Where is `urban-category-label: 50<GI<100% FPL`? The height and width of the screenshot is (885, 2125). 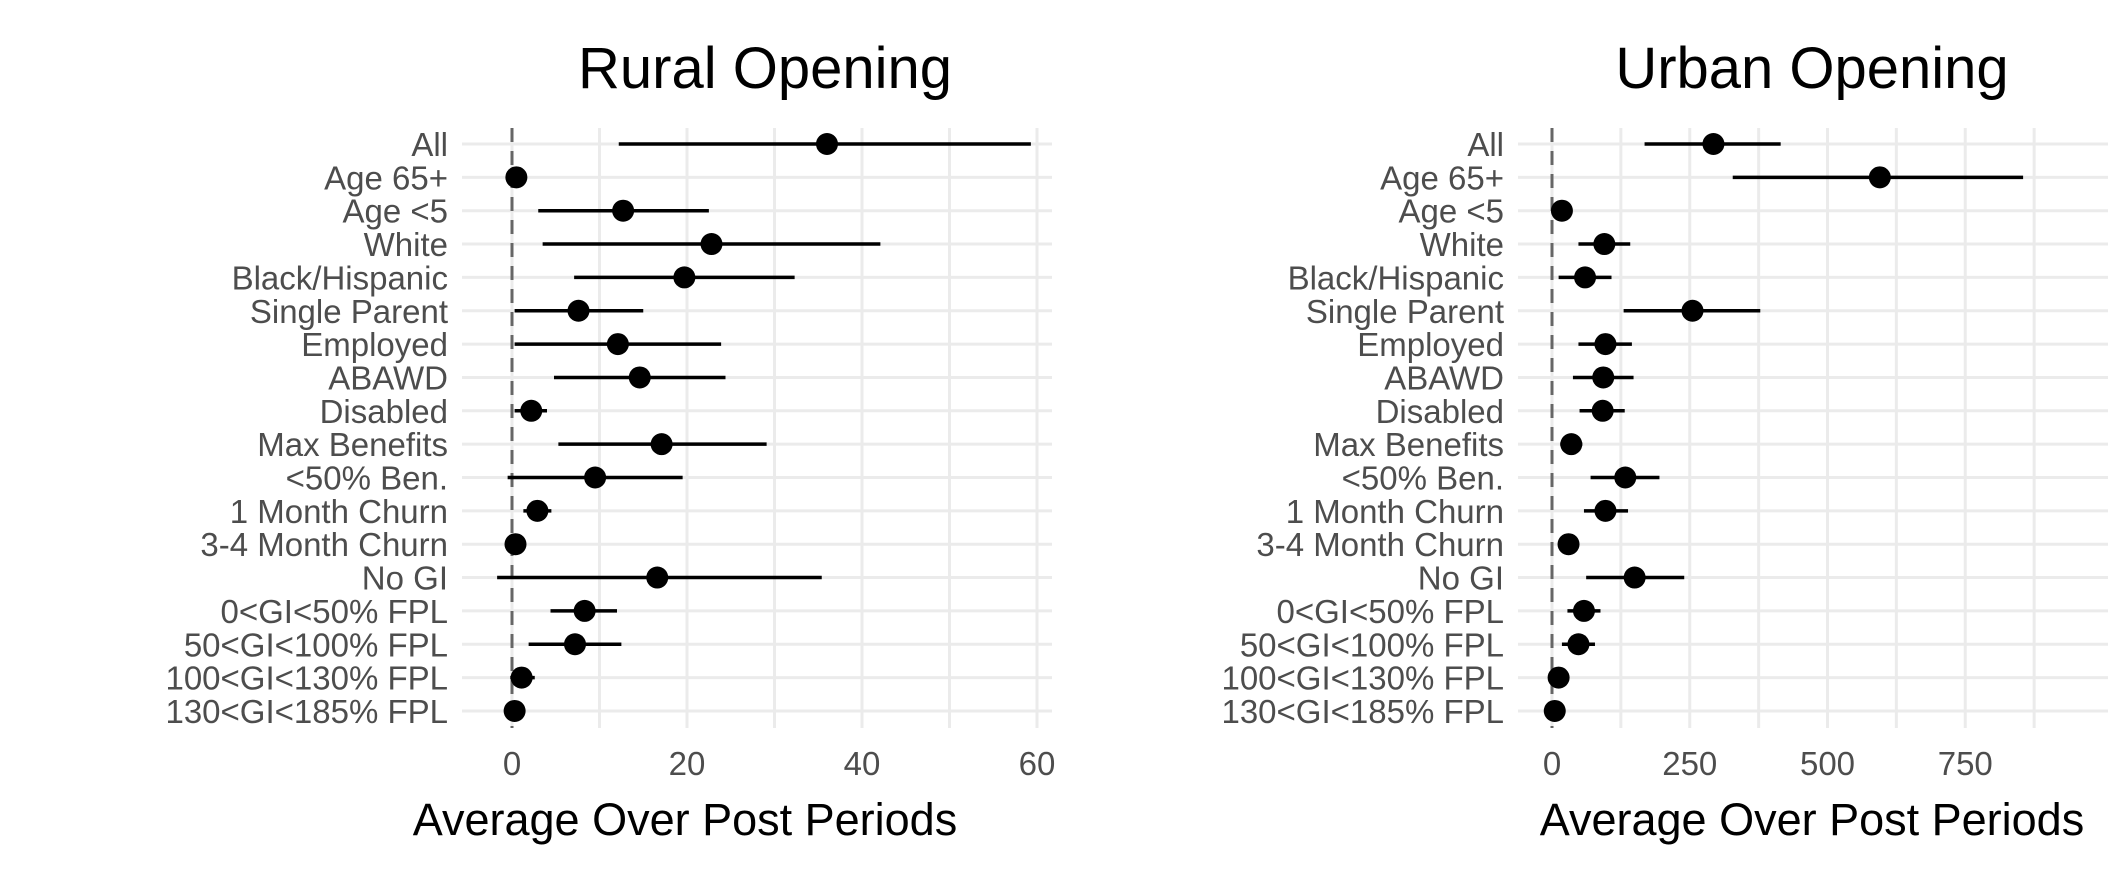 urban-category-label: 50<GI<100% FPL is located at coordinates (1372, 644).